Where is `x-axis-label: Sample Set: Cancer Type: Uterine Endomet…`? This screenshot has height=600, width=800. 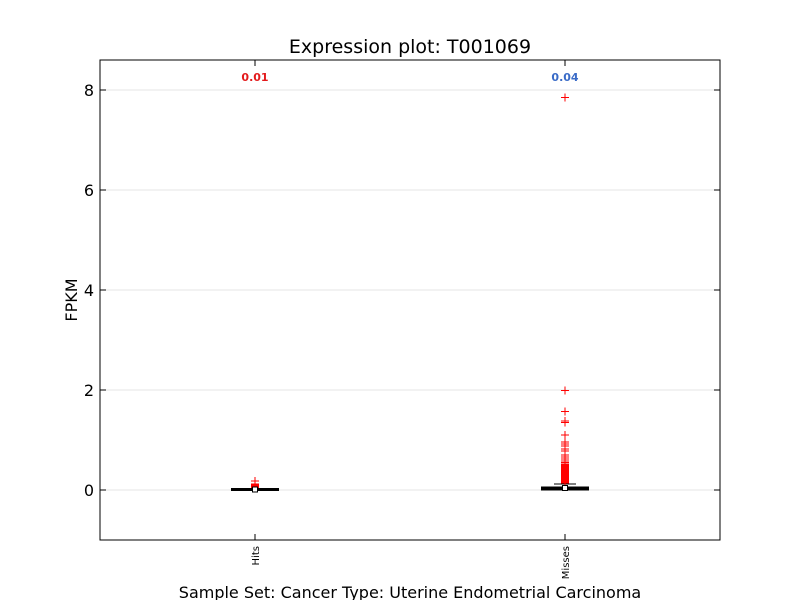 x-axis-label: Sample Set: Cancer Type: Uterine Endomet… is located at coordinates (410, 591).